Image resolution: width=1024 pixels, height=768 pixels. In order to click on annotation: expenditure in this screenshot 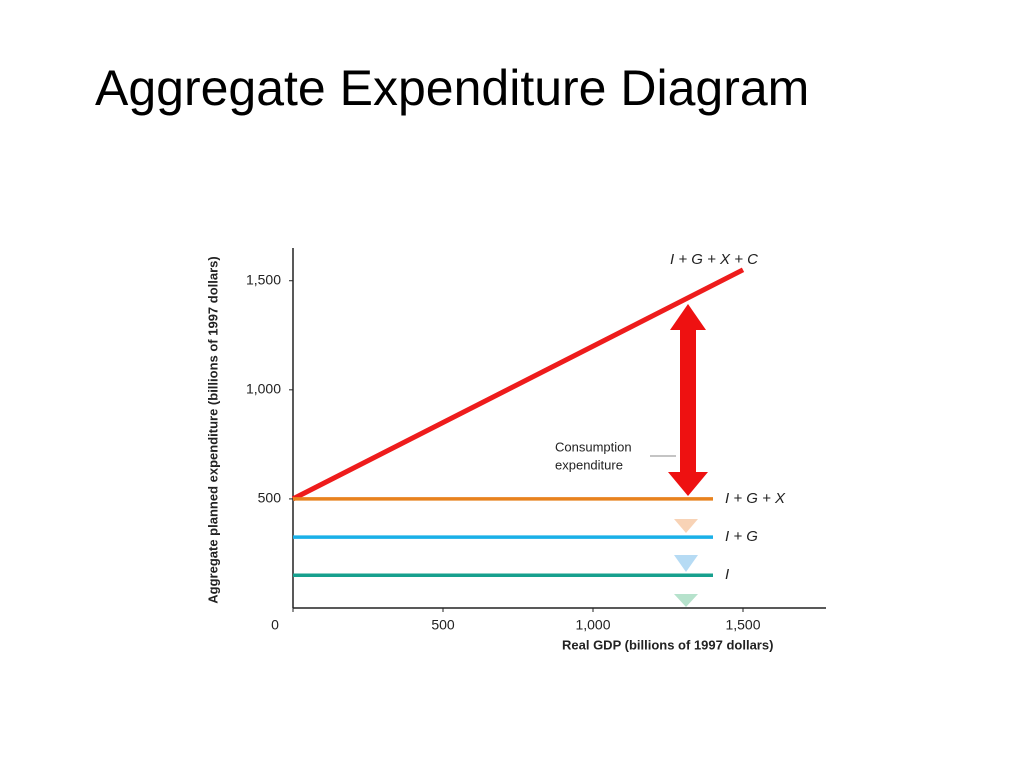, I will do `click(589, 464)`.